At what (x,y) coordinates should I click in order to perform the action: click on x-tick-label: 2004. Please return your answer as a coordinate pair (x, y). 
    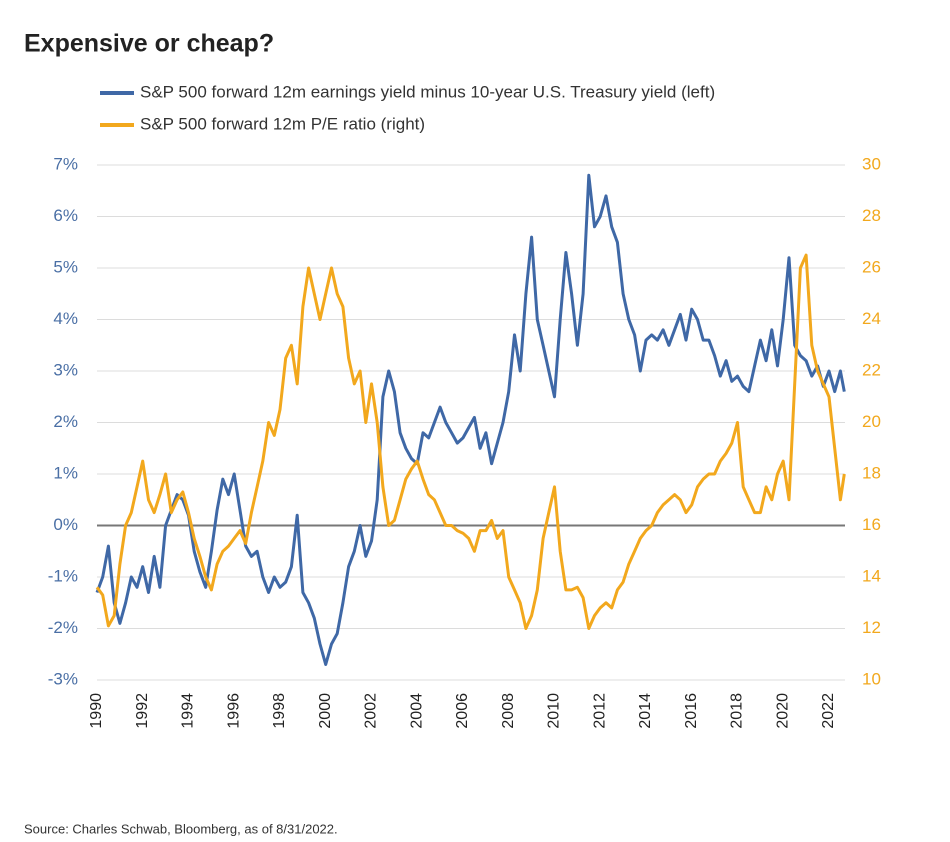
    Looking at the image, I should click on (416, 711).